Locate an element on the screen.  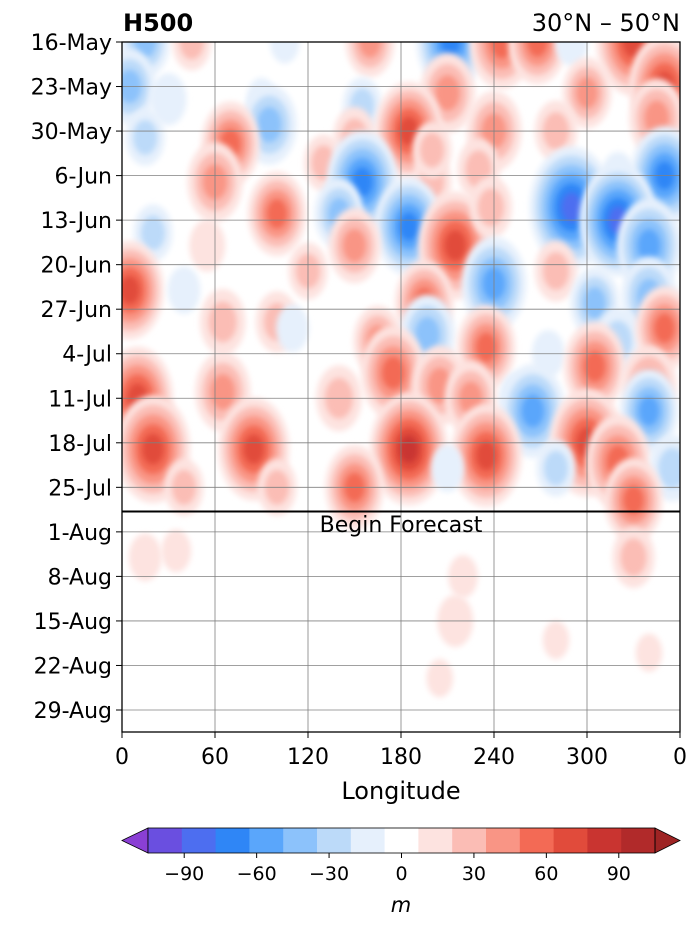
y-tick-label: 27-Jun is located at coordinates (76, 310).